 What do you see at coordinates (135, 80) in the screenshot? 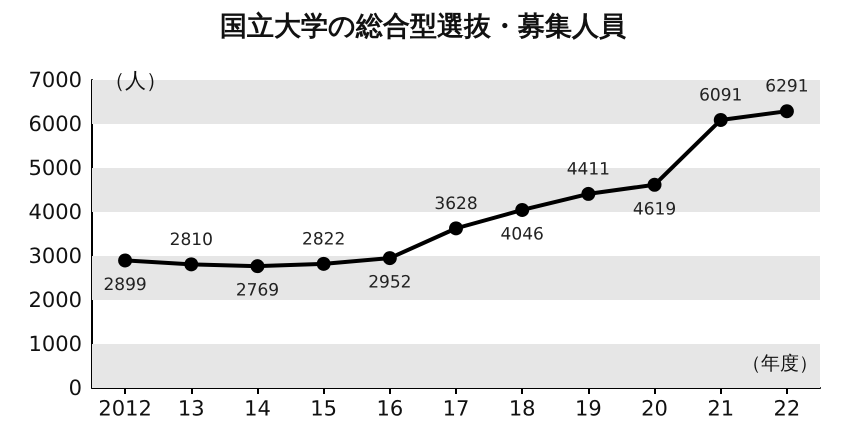
I see `y-axis-title: （人）` at bounding box center [135, 80].